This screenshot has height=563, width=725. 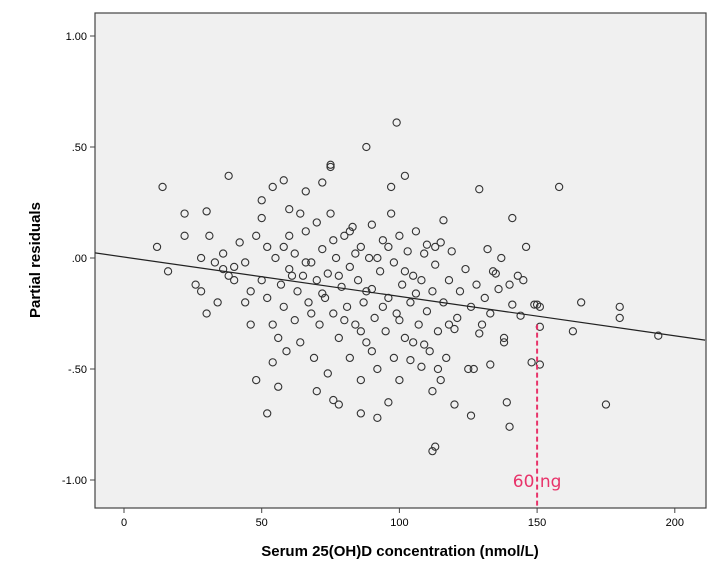 What do you see at coordinates (675, 523) in the screenshot?
I see `x-tick-label: 200` at bounding box center [675, 523].